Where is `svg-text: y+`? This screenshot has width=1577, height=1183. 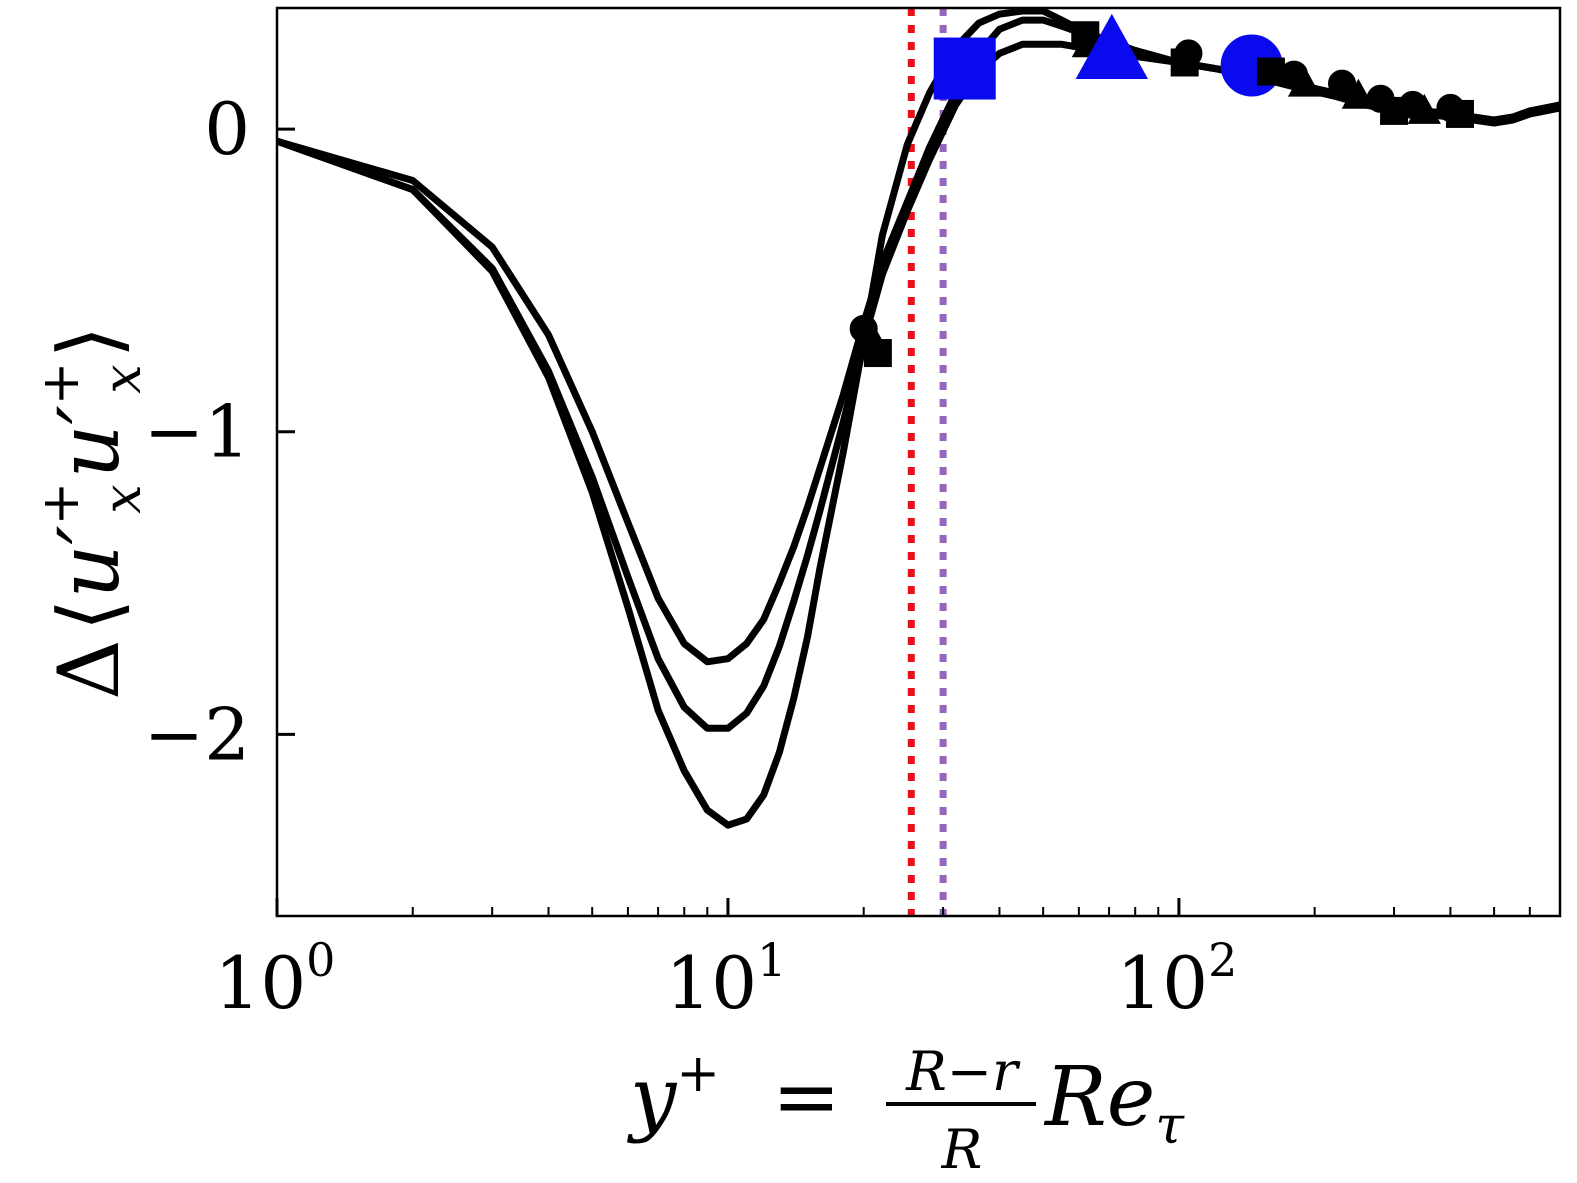
svg-text: y+ is located at coordinates (673, 1094).